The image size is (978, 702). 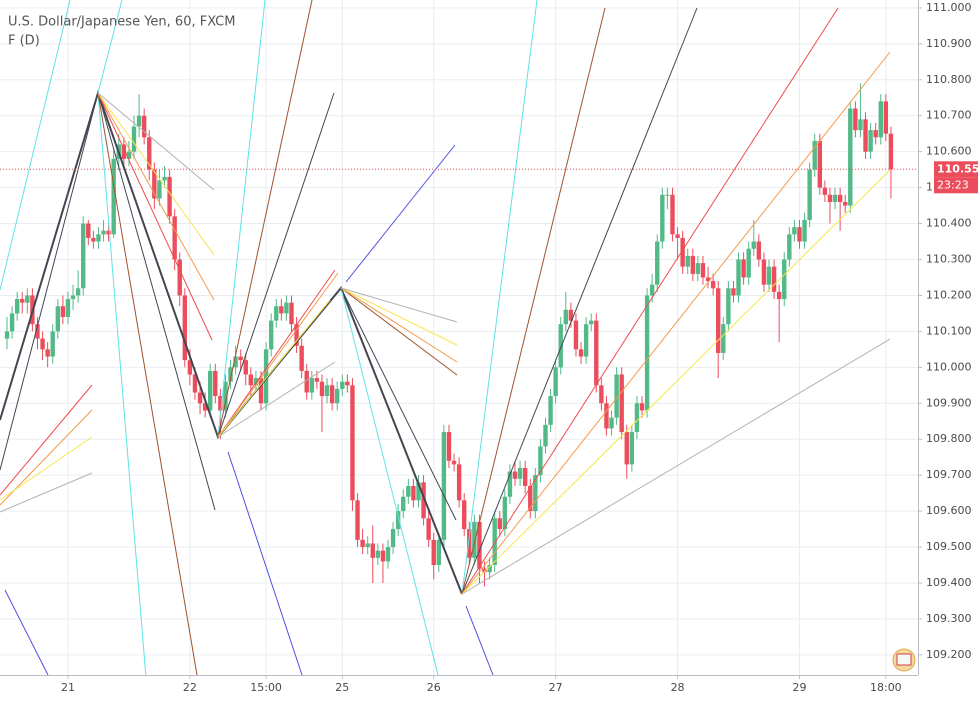 I want to click on countdown-label: 23:23, so click(x=953, y=184).